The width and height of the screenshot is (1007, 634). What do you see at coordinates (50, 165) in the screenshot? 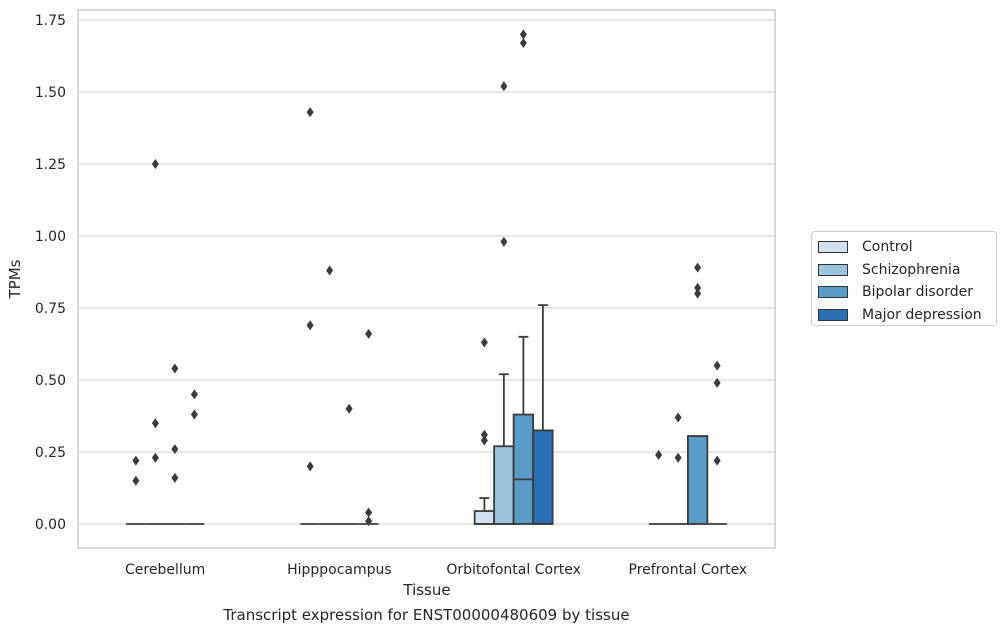
I see `y-tick-label: 1.25` at bounding box center [50, 165].